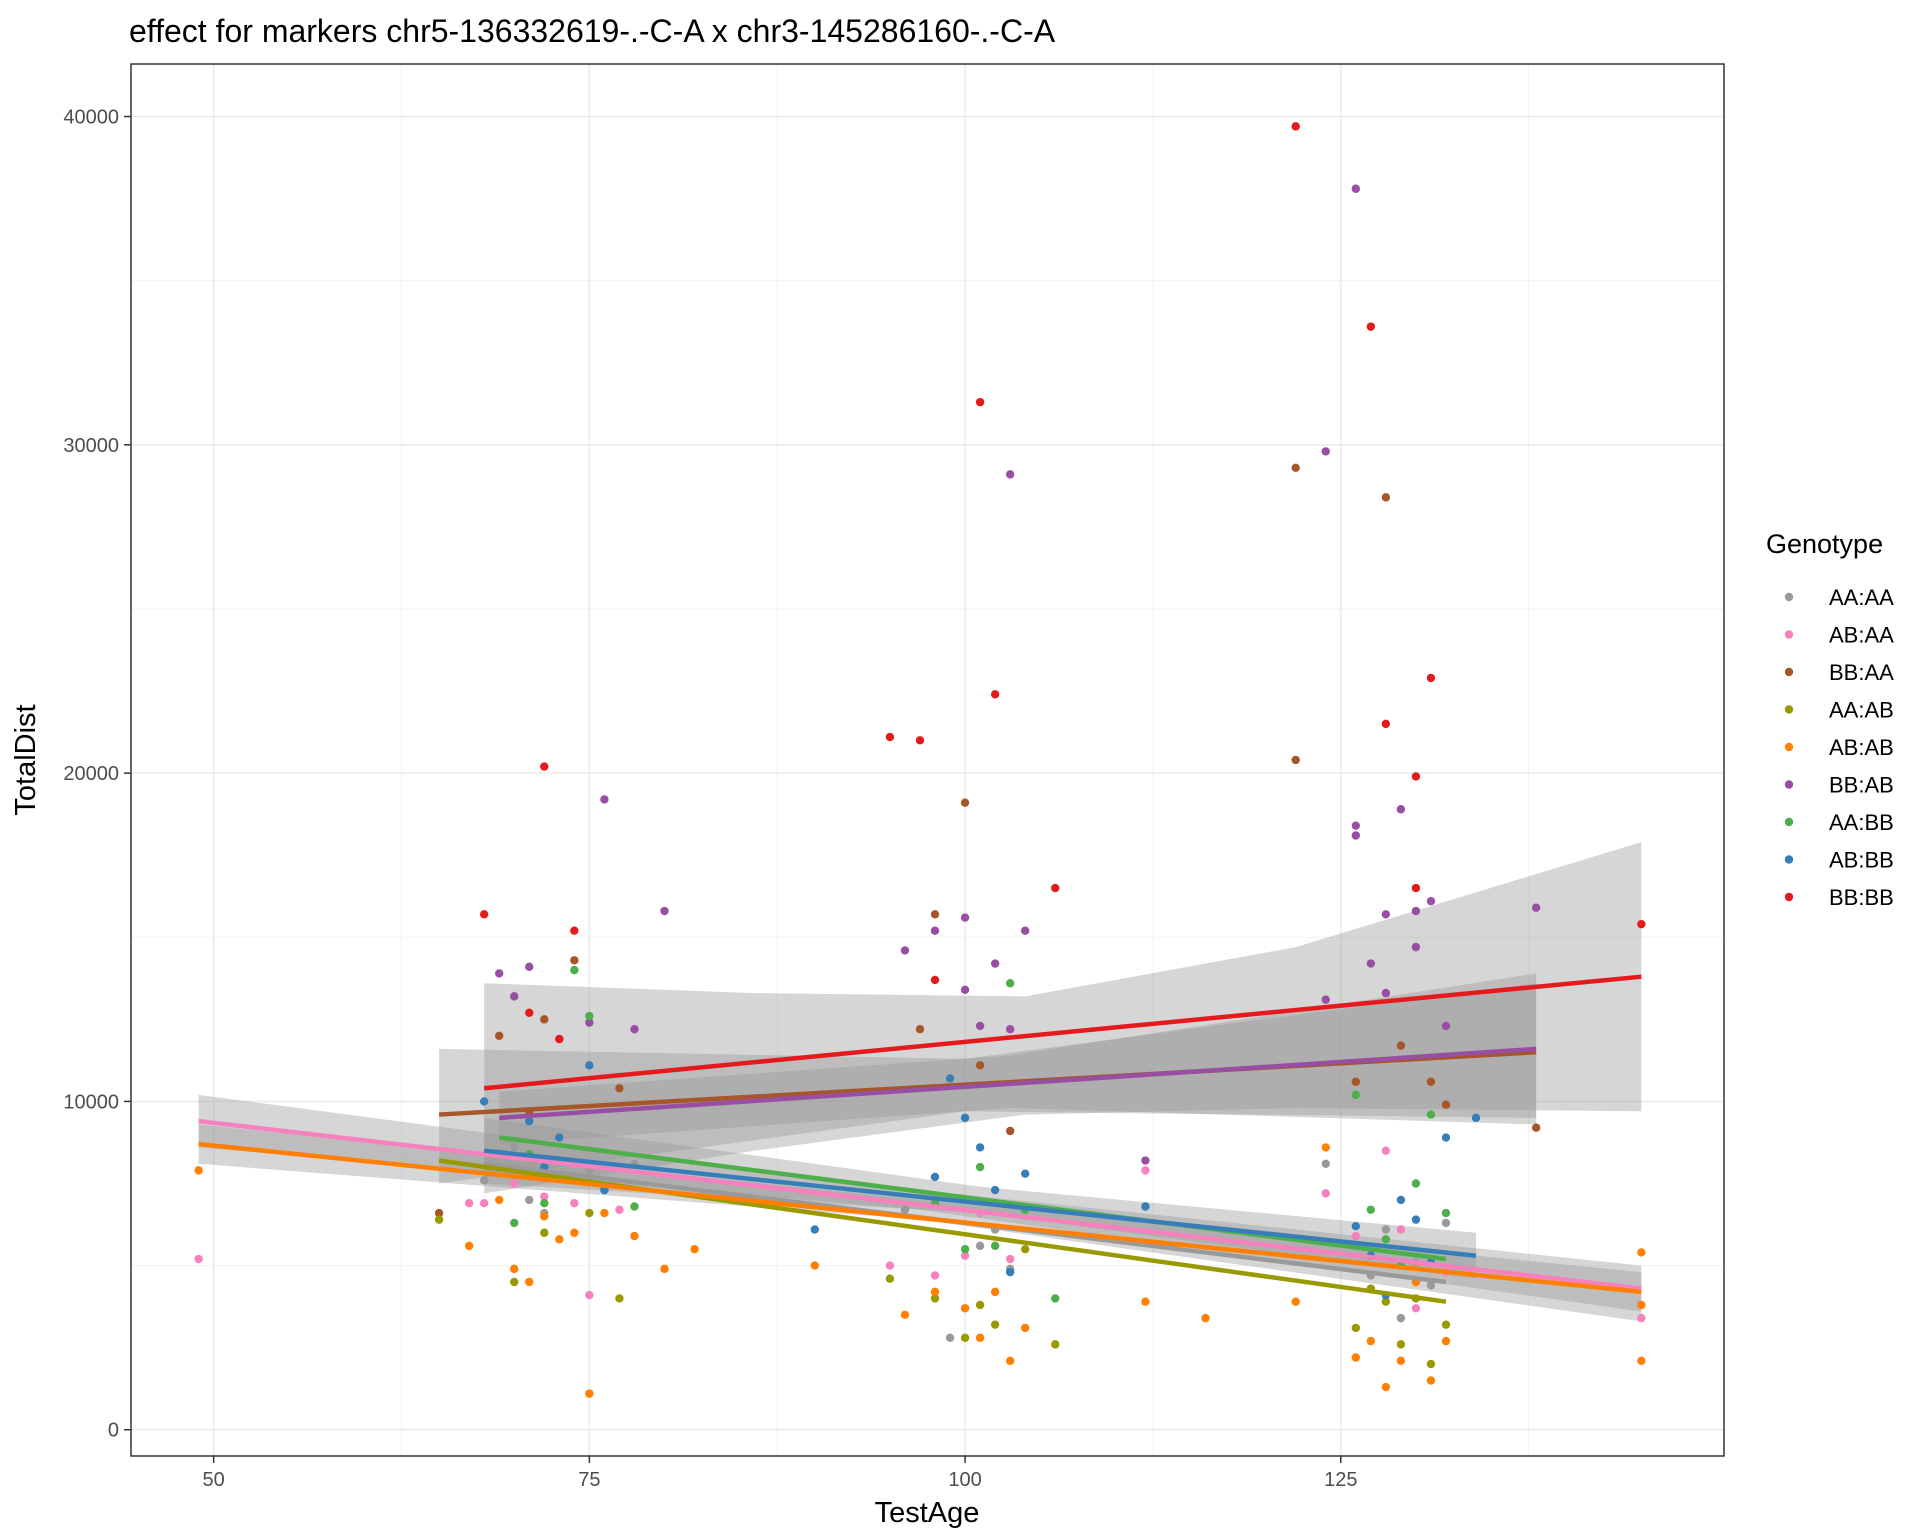  I want to click on y-axis-ticks: 0 10000 20000 30000 40000, so click(97, 774).